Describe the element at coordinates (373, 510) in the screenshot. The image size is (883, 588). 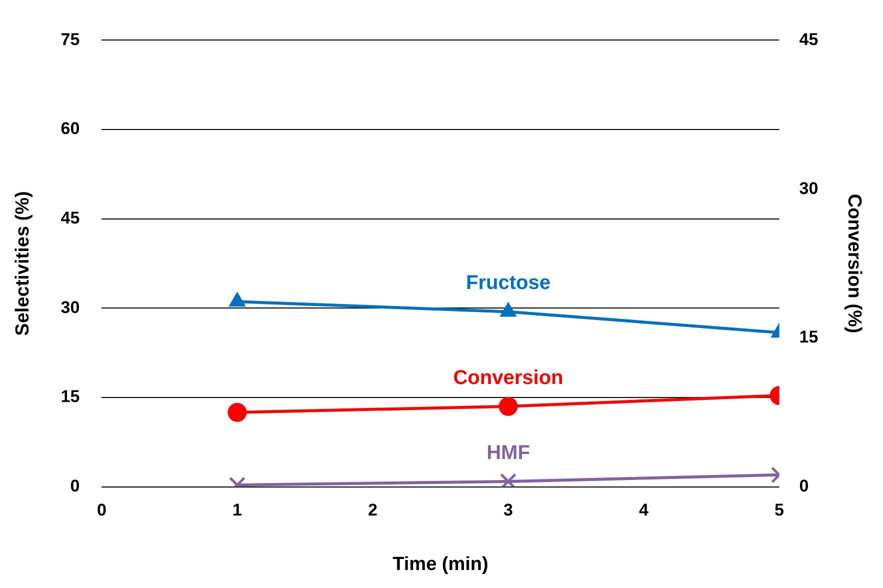
I see `x-tick-label: 2` at that location.